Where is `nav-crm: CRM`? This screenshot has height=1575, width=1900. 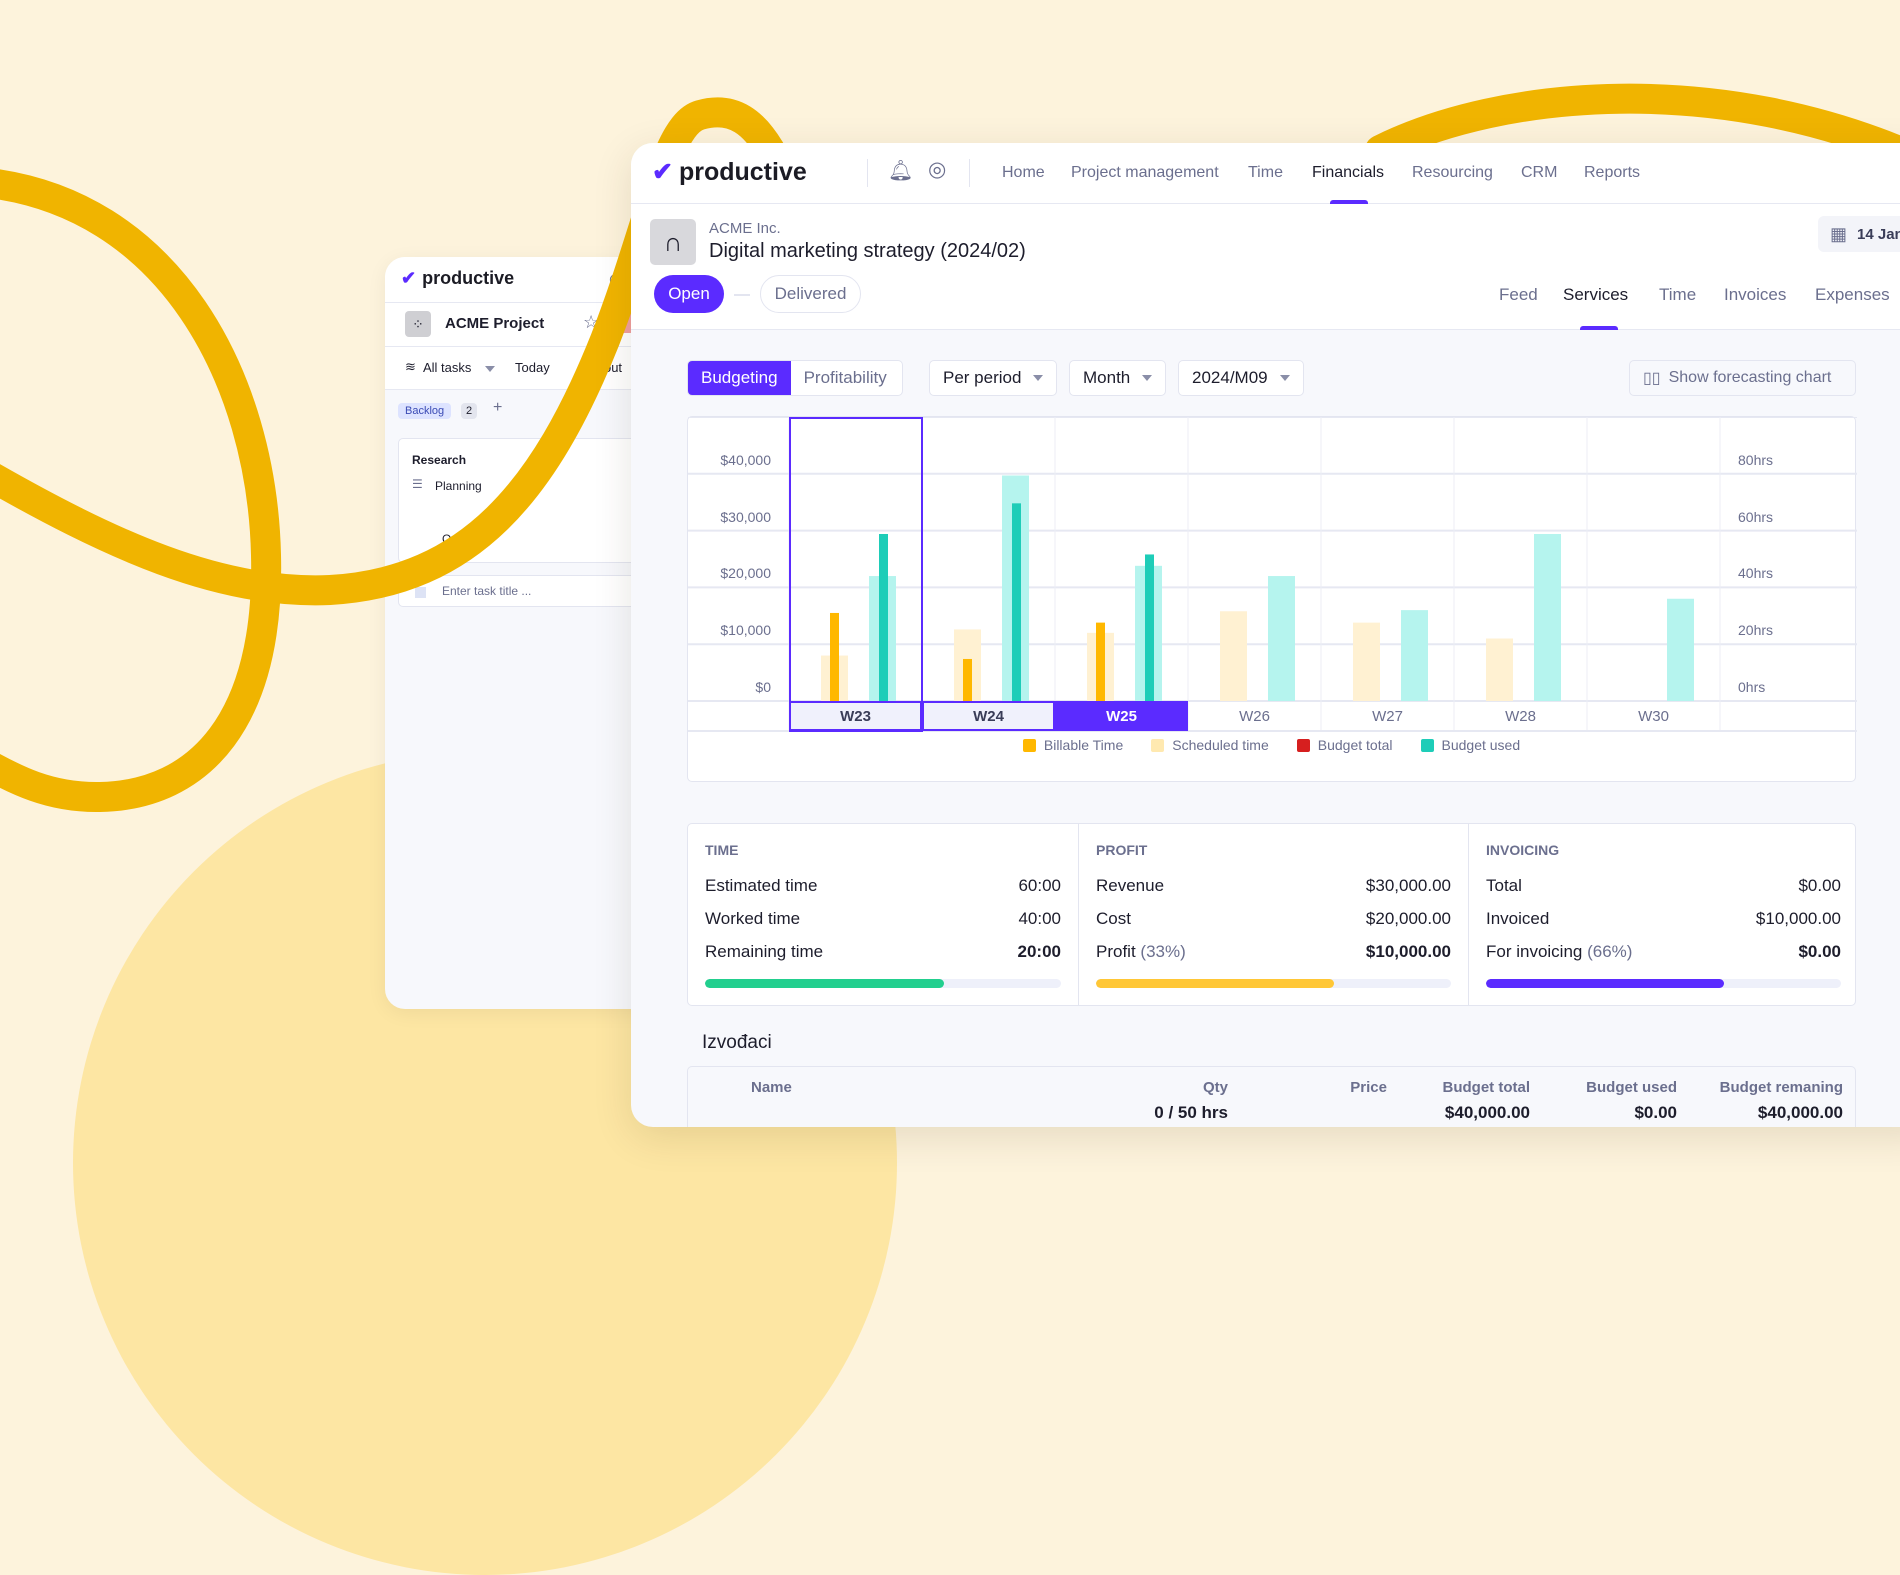 nav-crm: CRM is located at coordinates (1539, 172).